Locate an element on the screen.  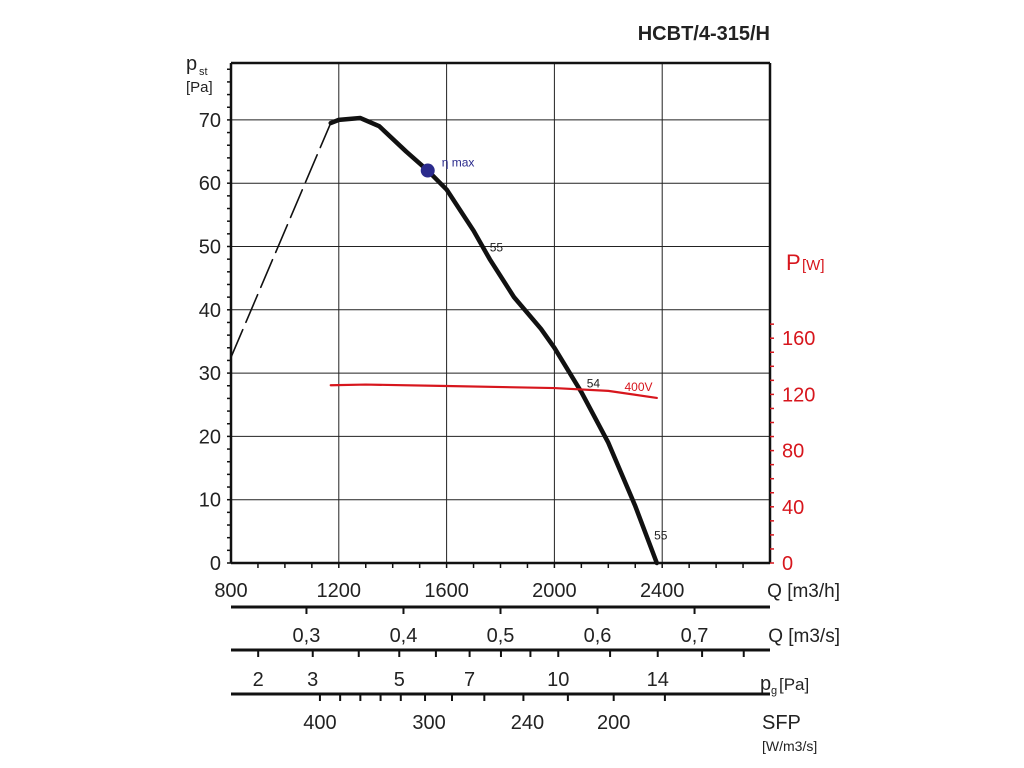
scale-title-pg: p is located at coordinates (765, 684).